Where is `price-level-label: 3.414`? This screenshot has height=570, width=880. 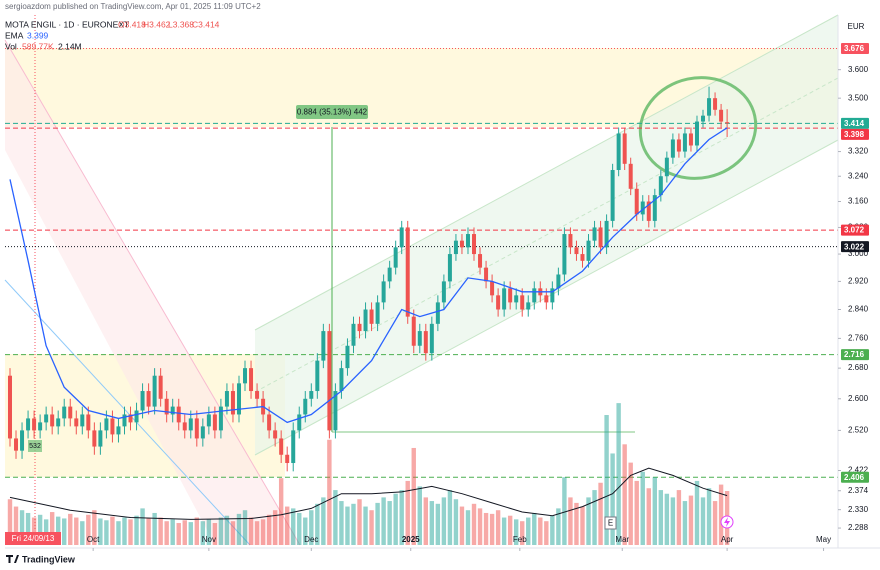 price-level-label: 3.414 is located at coordinates (854, 123).